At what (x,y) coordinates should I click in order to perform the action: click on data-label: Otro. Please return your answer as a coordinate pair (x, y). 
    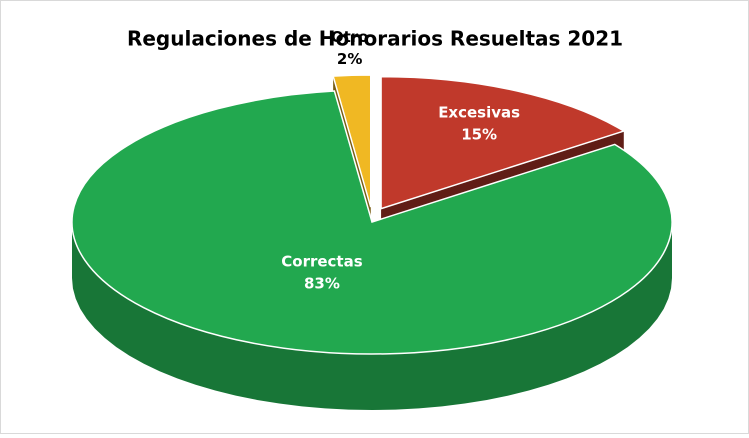
    Looking at the image, I should click on (350, 37).